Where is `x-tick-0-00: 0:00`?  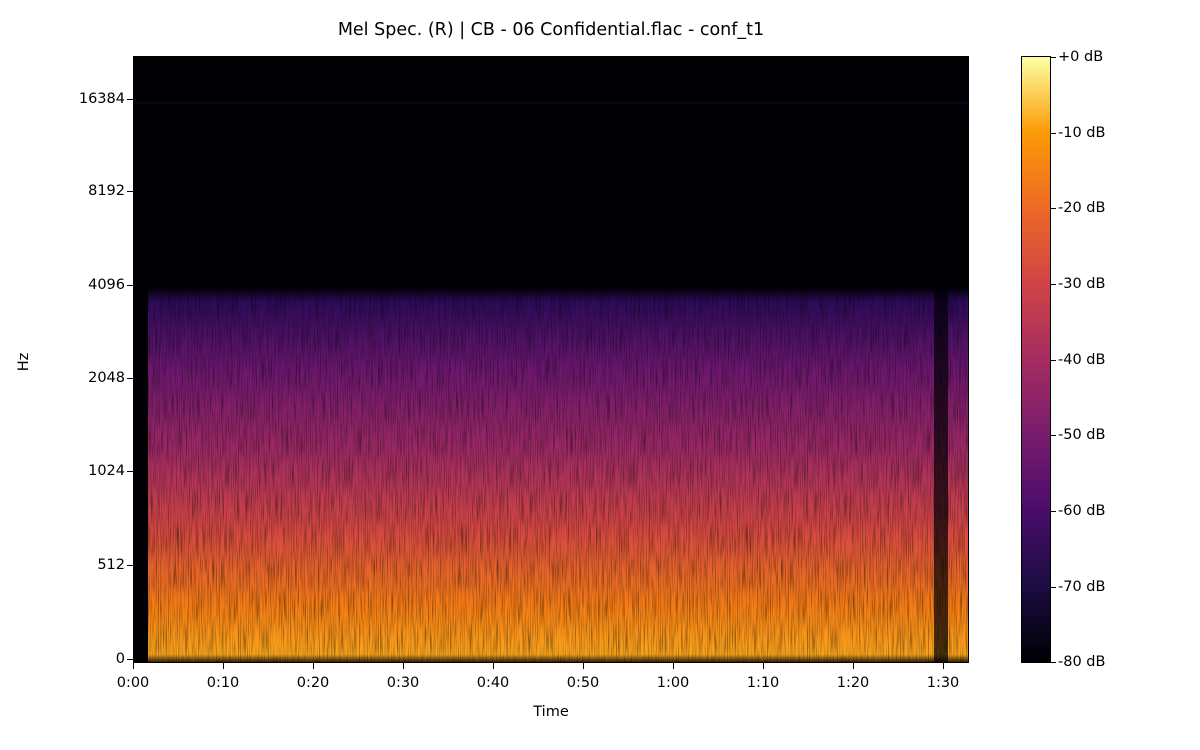 x-tick-0-00: 0:00 is located at coordinates (133, 683).